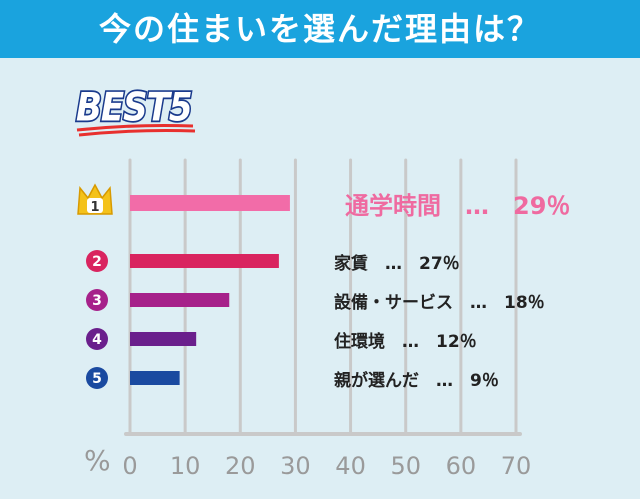 The height and width of the screenshot is (499, 640). What do you see at coordinates (97, 460) in the screenshot?
I see `x-axis-unit: %` at bounding box center [97, 460].